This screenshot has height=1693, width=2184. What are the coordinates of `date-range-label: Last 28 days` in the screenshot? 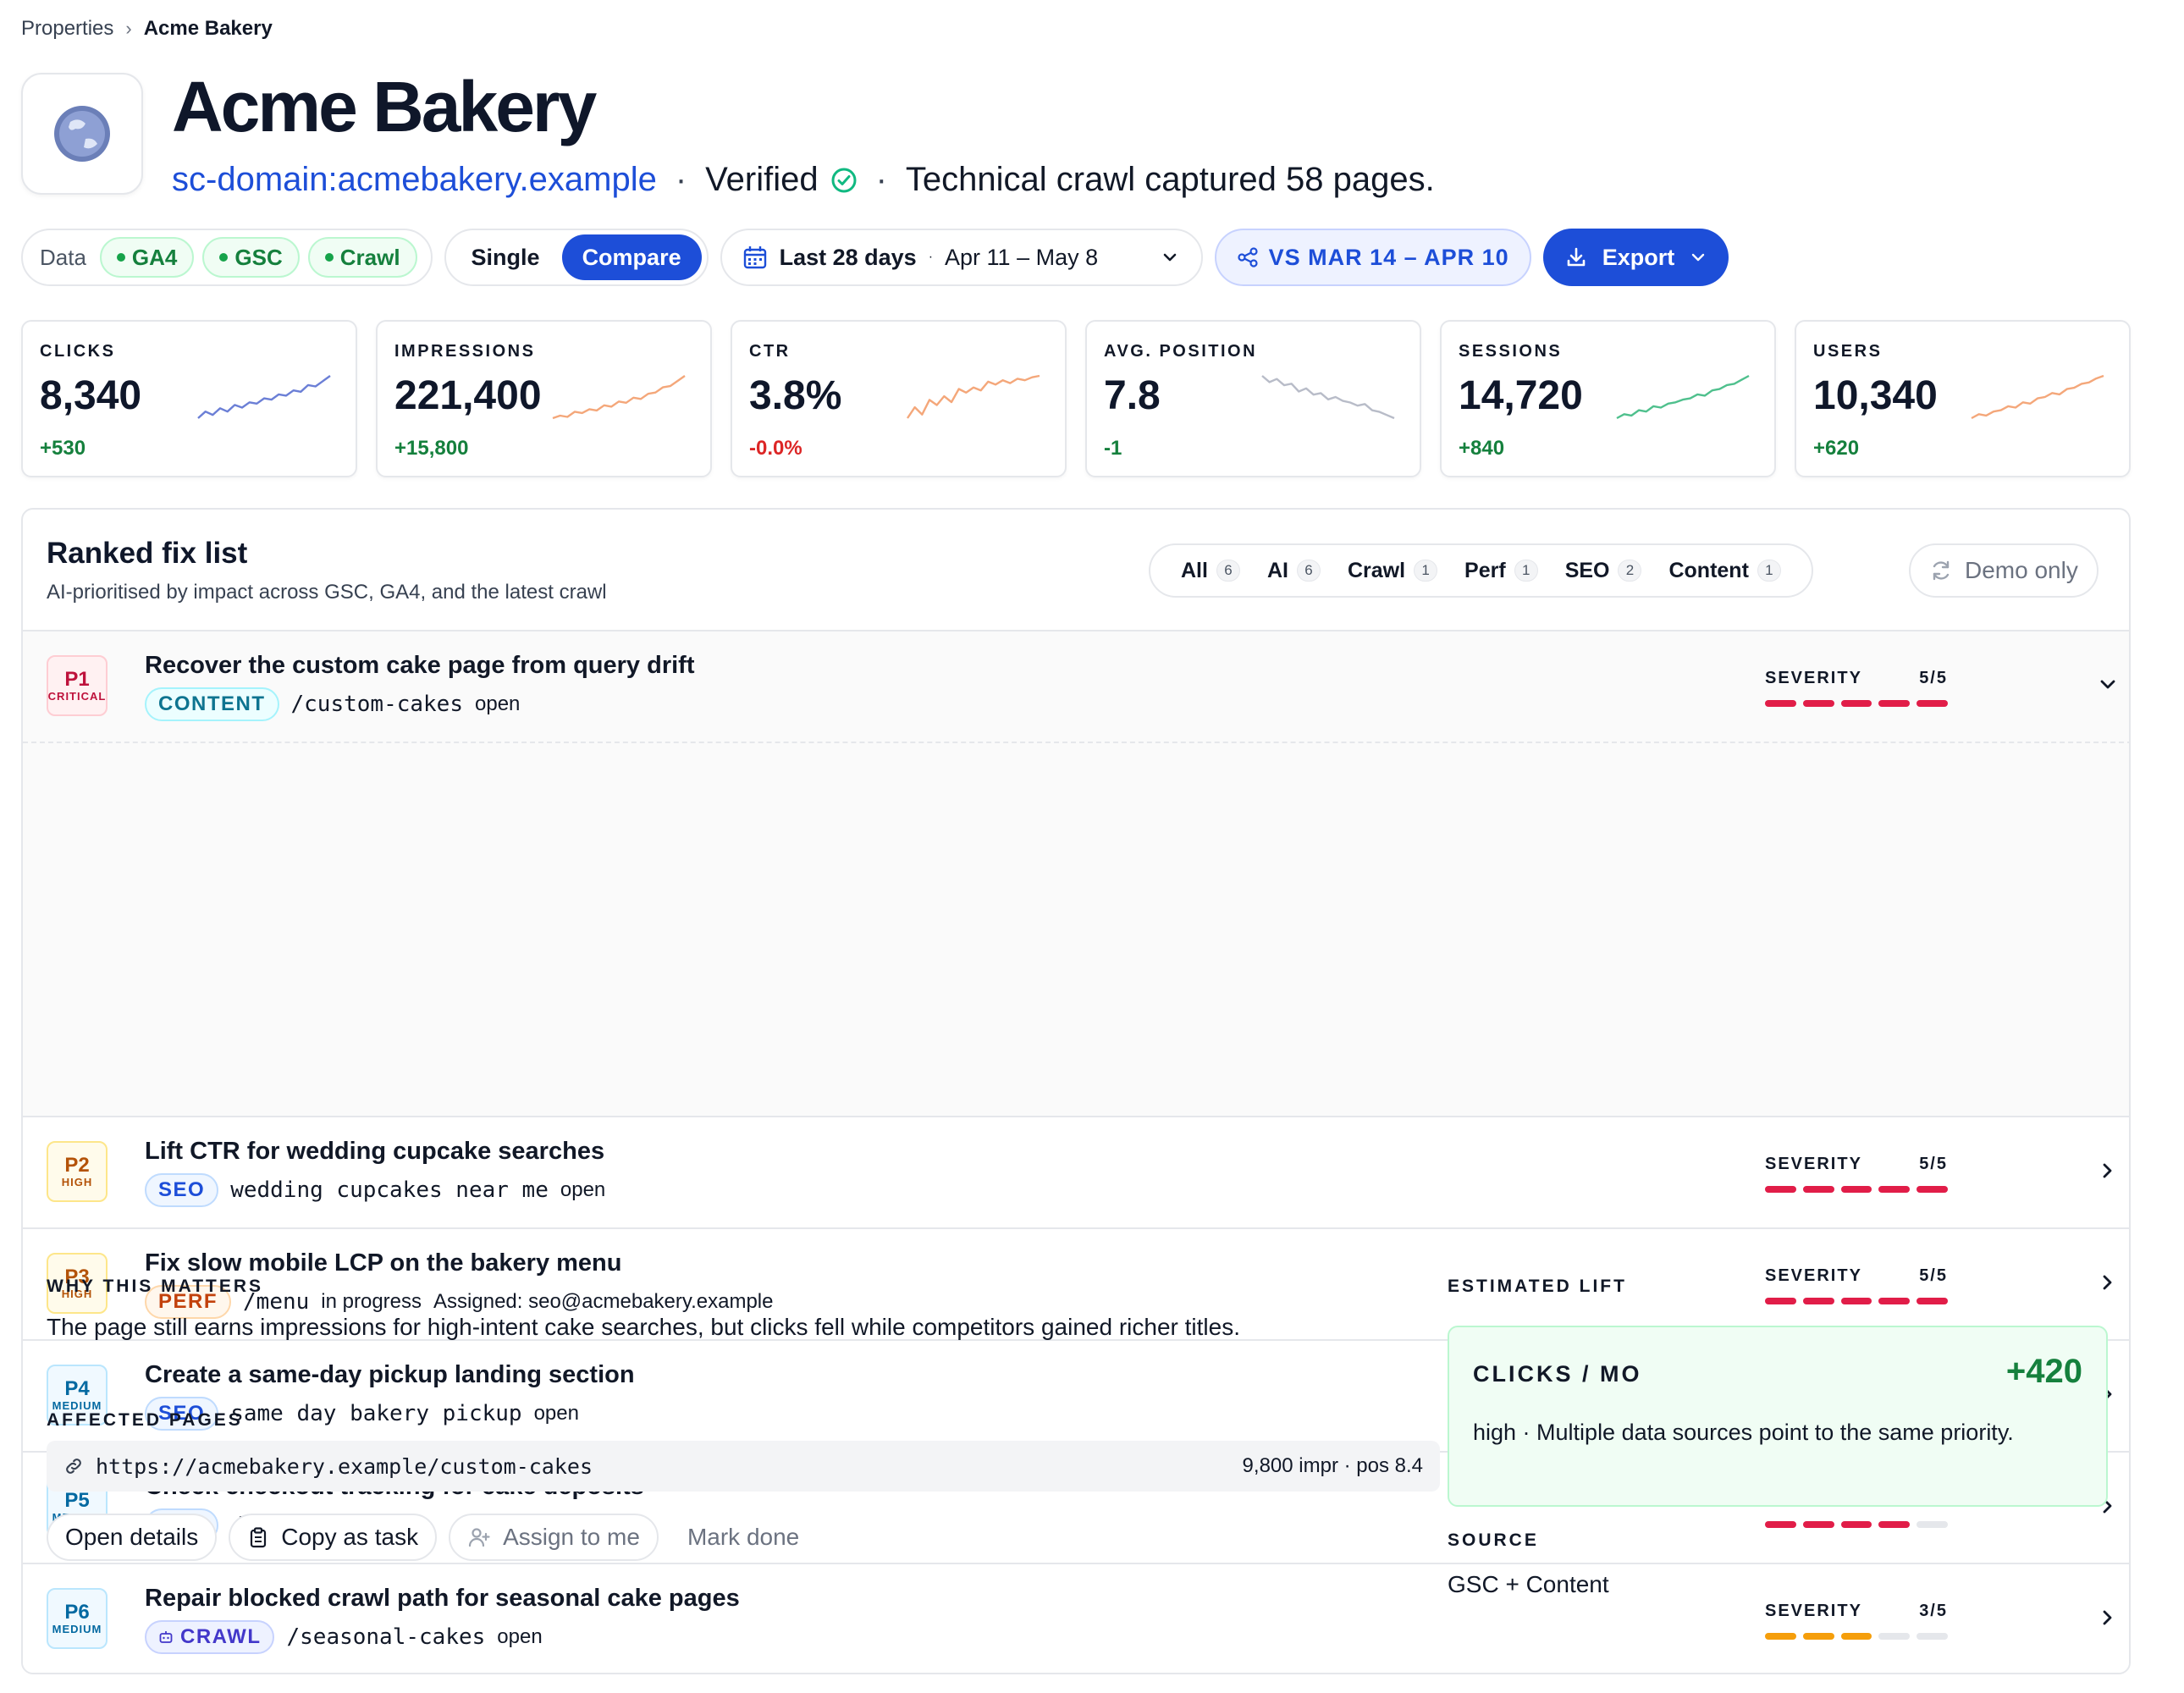 It's located at (848, 257).